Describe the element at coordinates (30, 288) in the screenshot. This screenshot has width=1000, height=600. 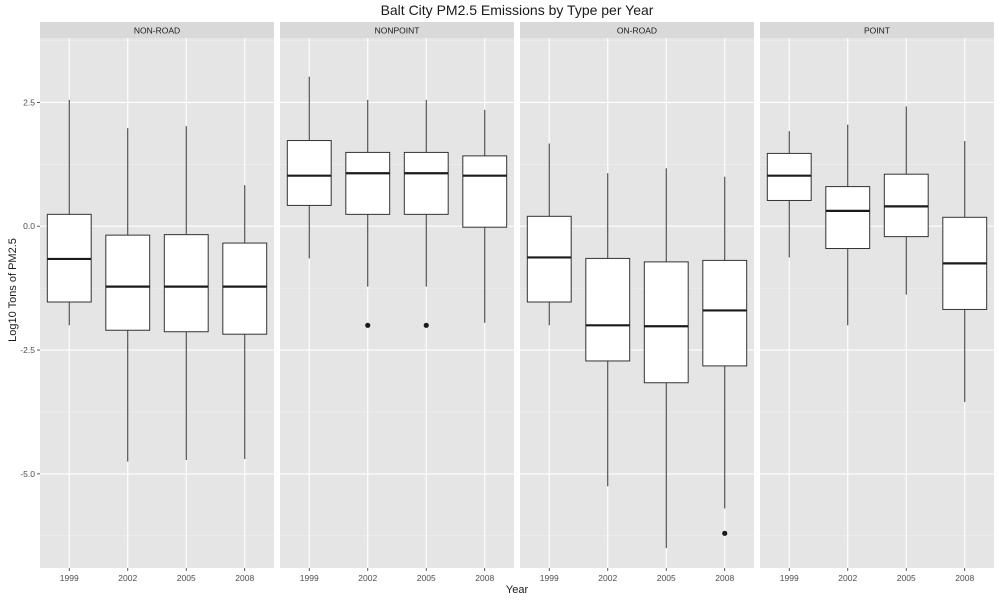
I see `y-axis: 2.5 0.0 -2.5 -5.0` at that location.